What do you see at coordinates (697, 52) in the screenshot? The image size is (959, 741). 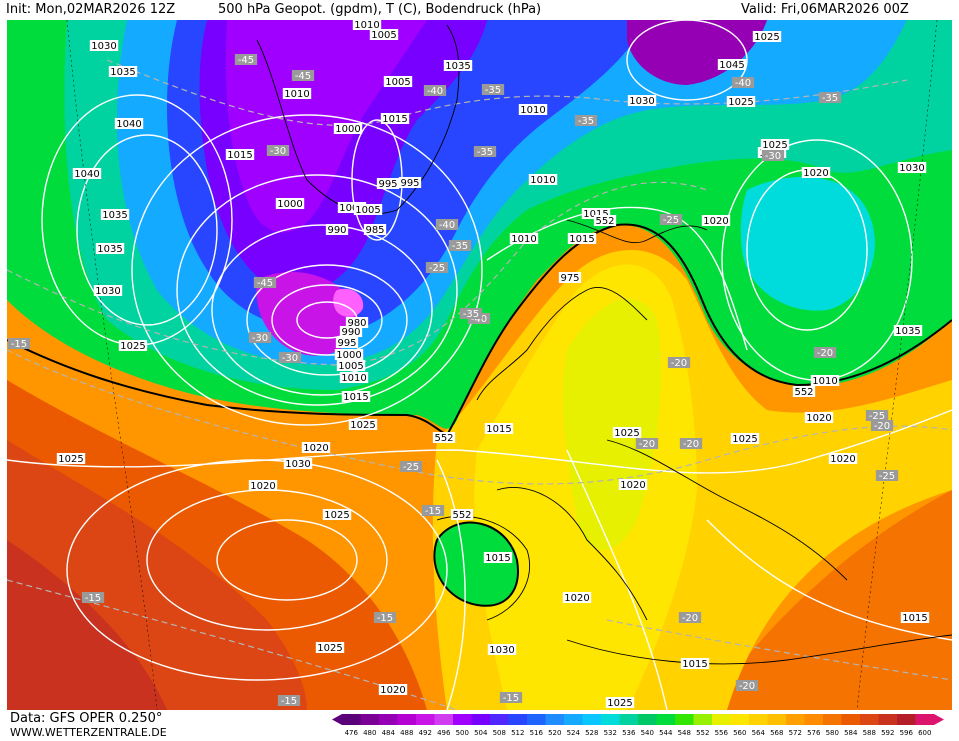 I see `field-ne-cold` at bounding box center [697, 52].